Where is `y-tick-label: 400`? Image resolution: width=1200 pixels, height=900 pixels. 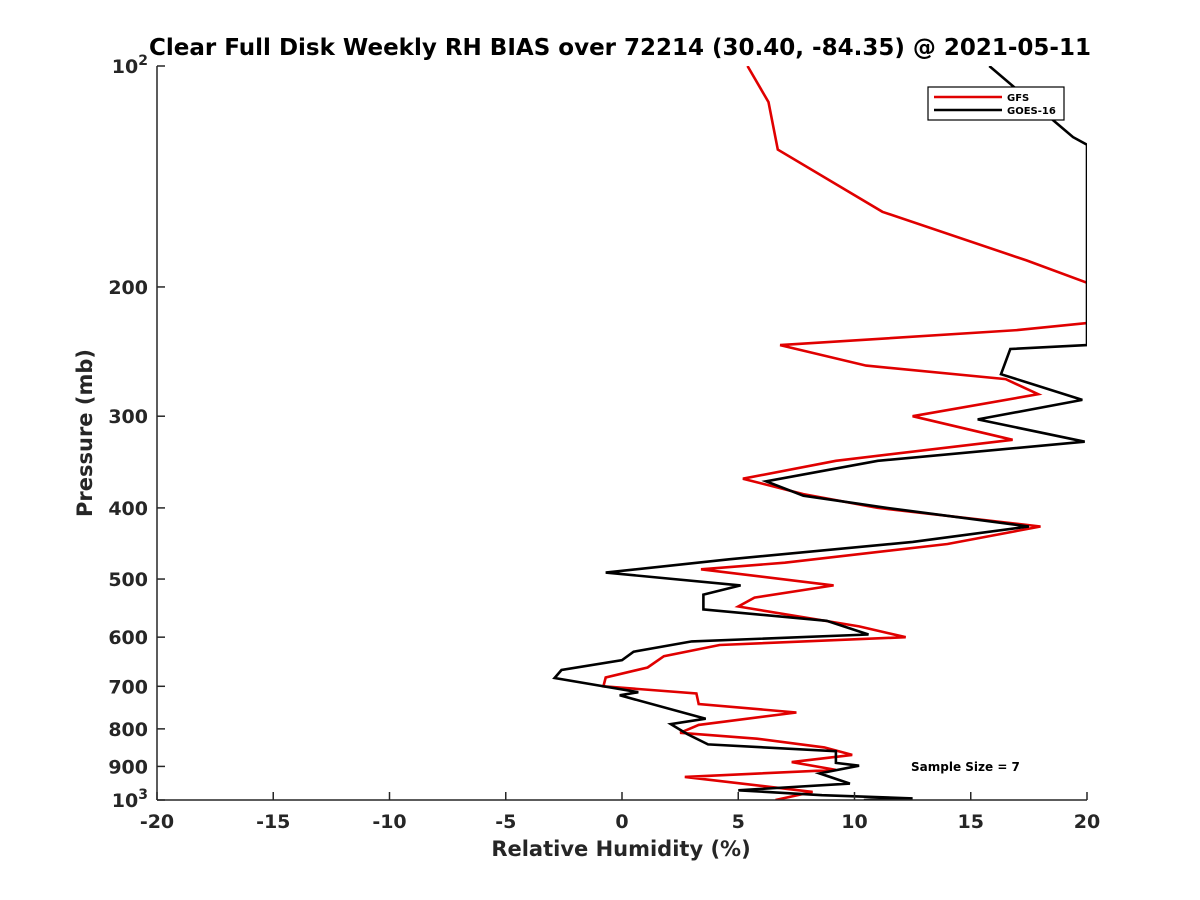 y-tick-label: 400 is located at coordinates (128, 509).